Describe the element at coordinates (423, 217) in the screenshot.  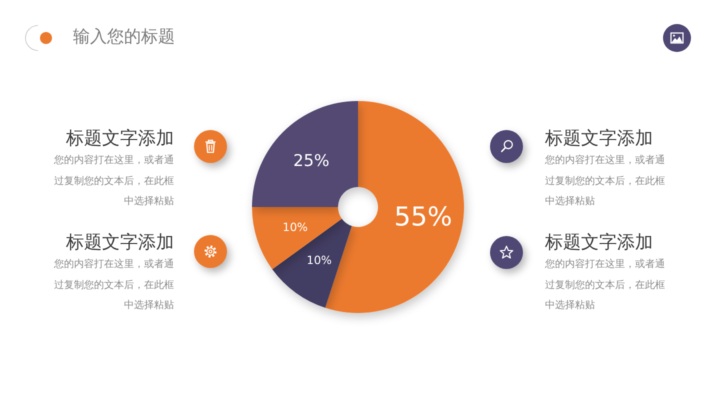
I see `data-label: 55%` at that location.